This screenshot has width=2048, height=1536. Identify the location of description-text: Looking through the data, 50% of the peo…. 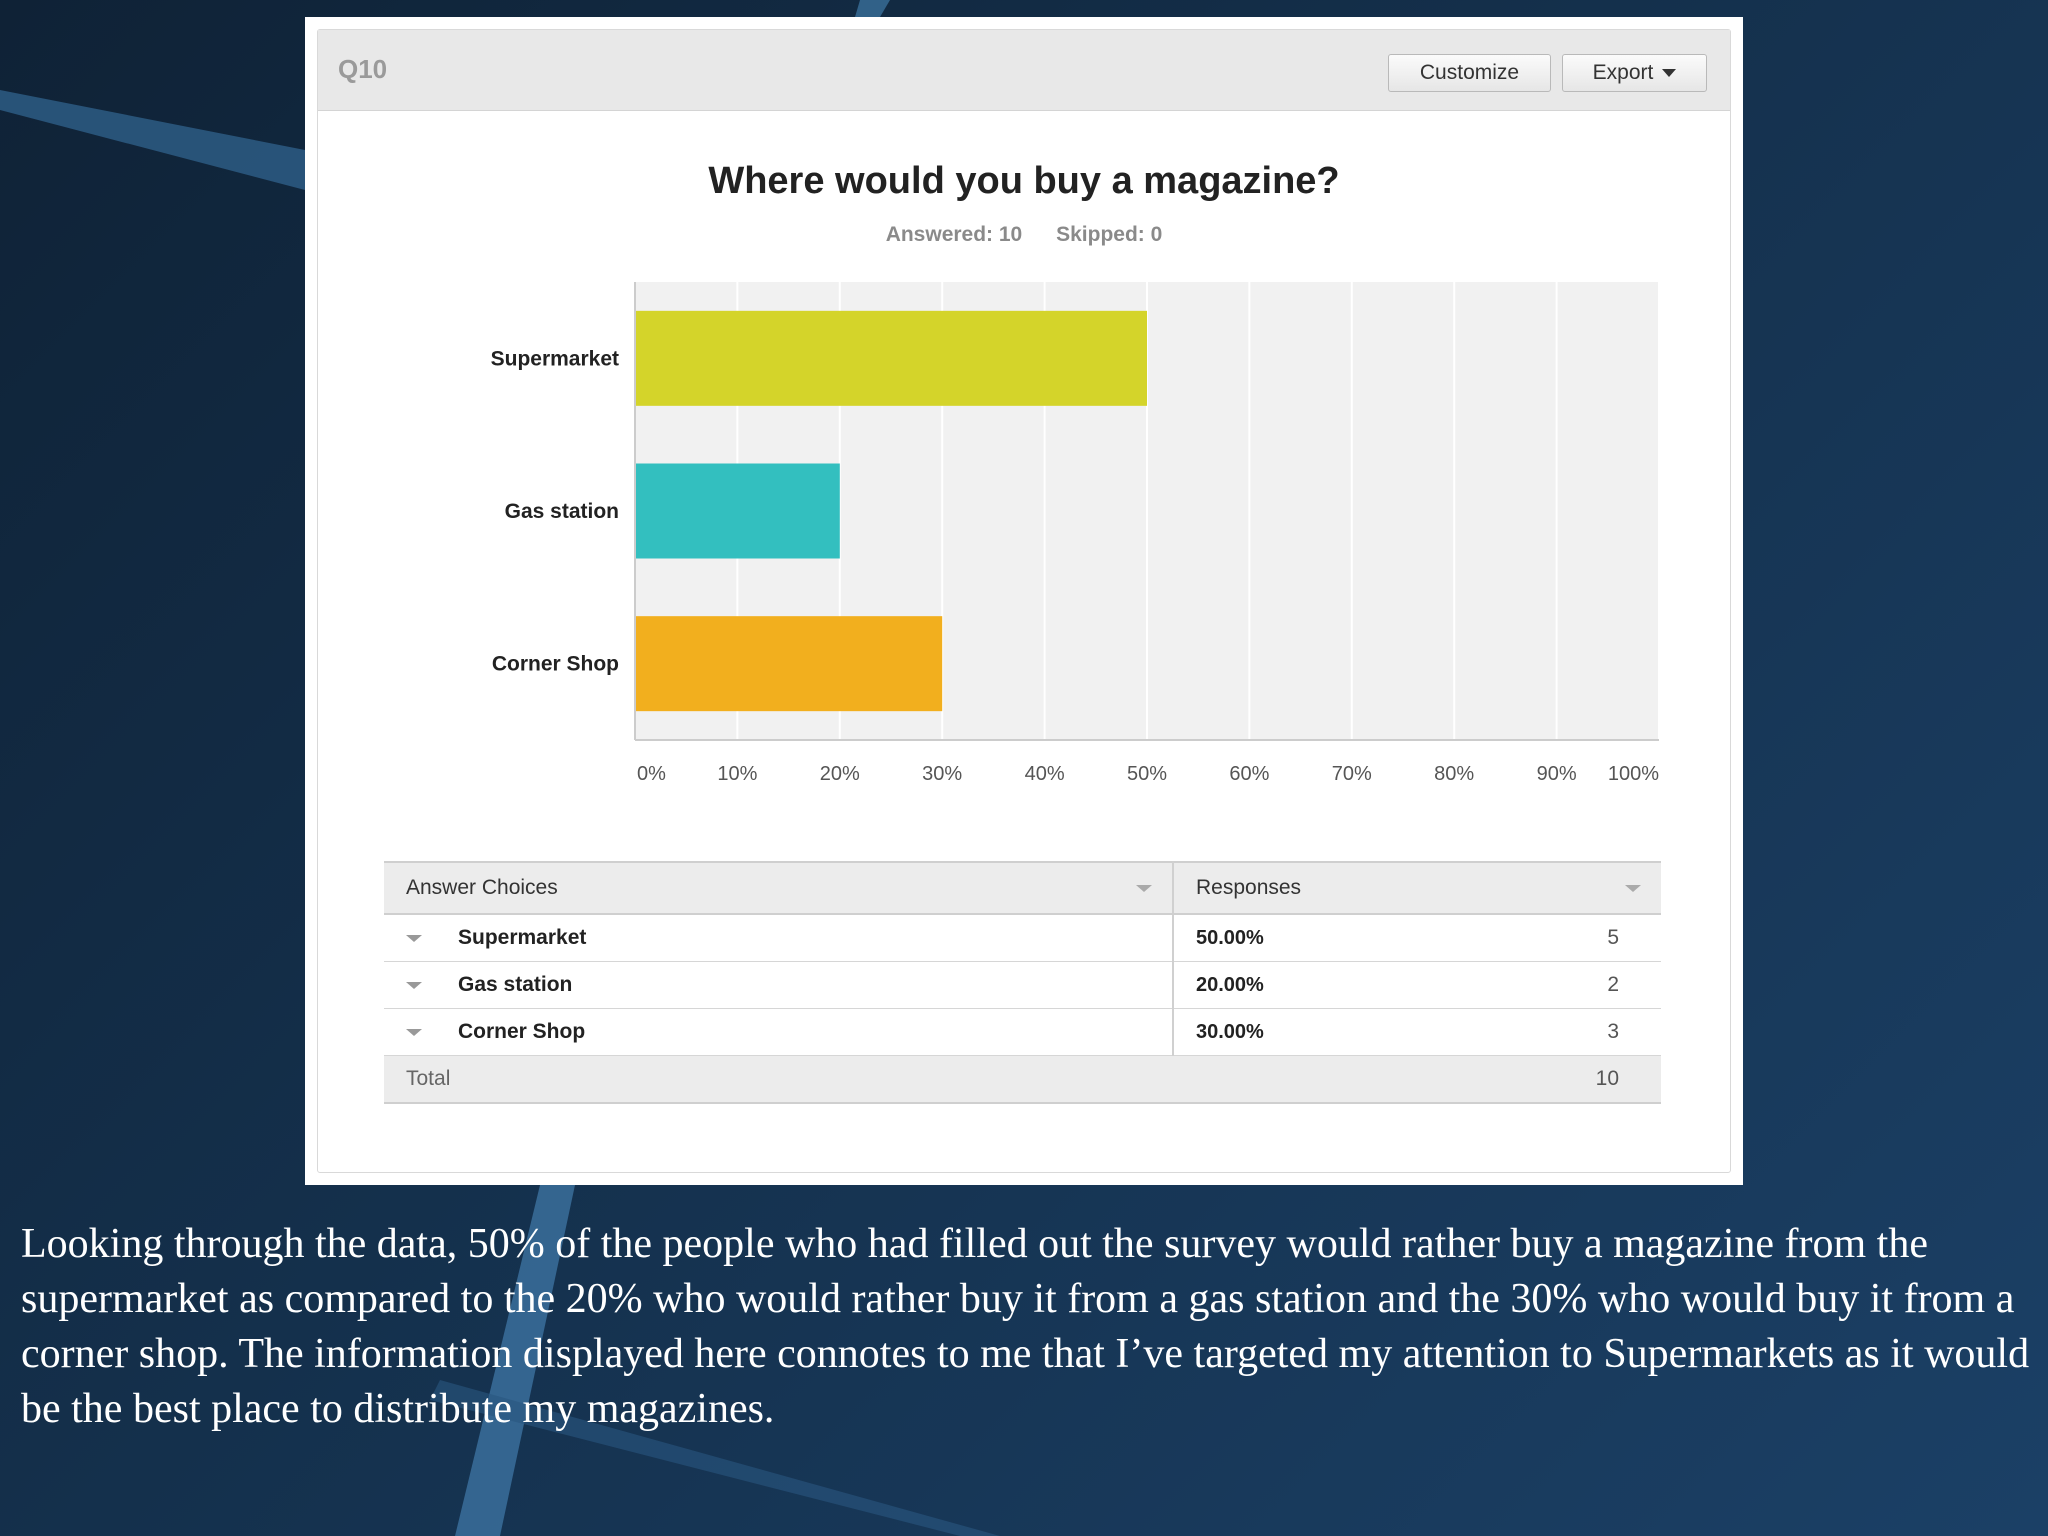
(1025, 1326).